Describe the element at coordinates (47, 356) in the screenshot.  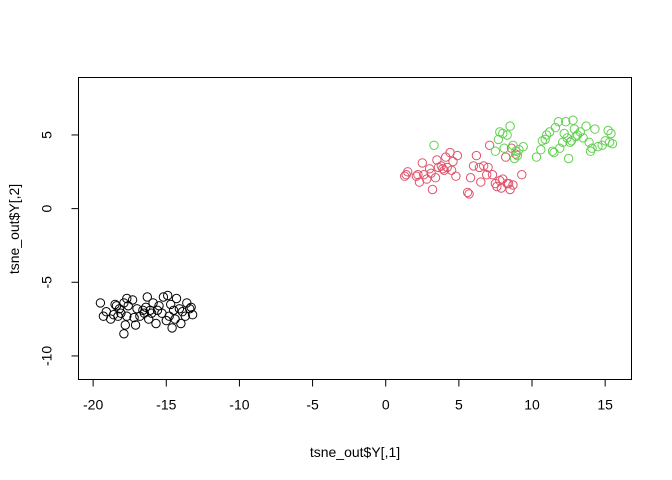
I see `y-tick-label: -10` at that location.